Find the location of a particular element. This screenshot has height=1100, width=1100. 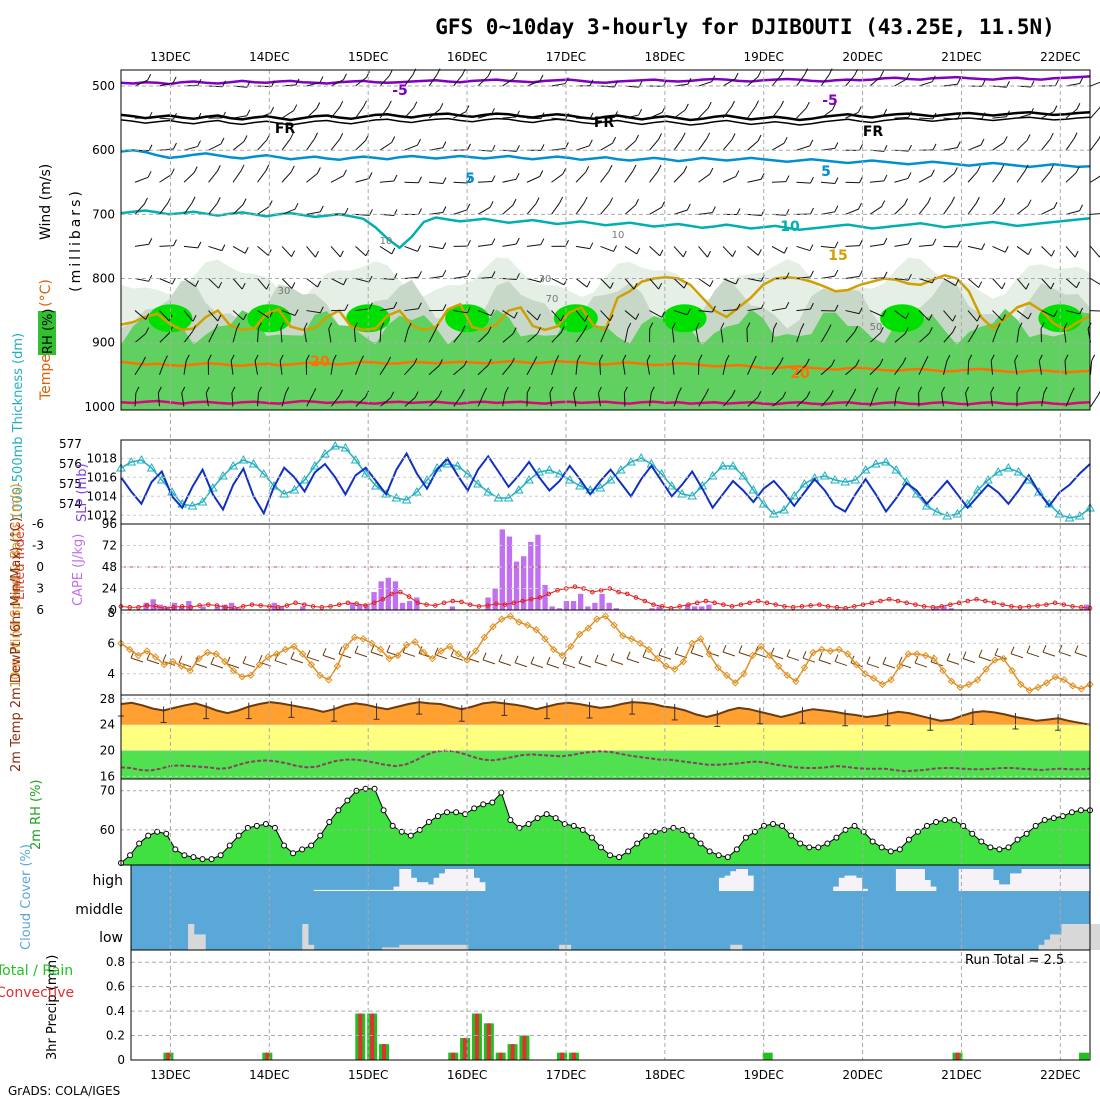

precip-tick-label: 0 is located at coordinates (121, 1060).